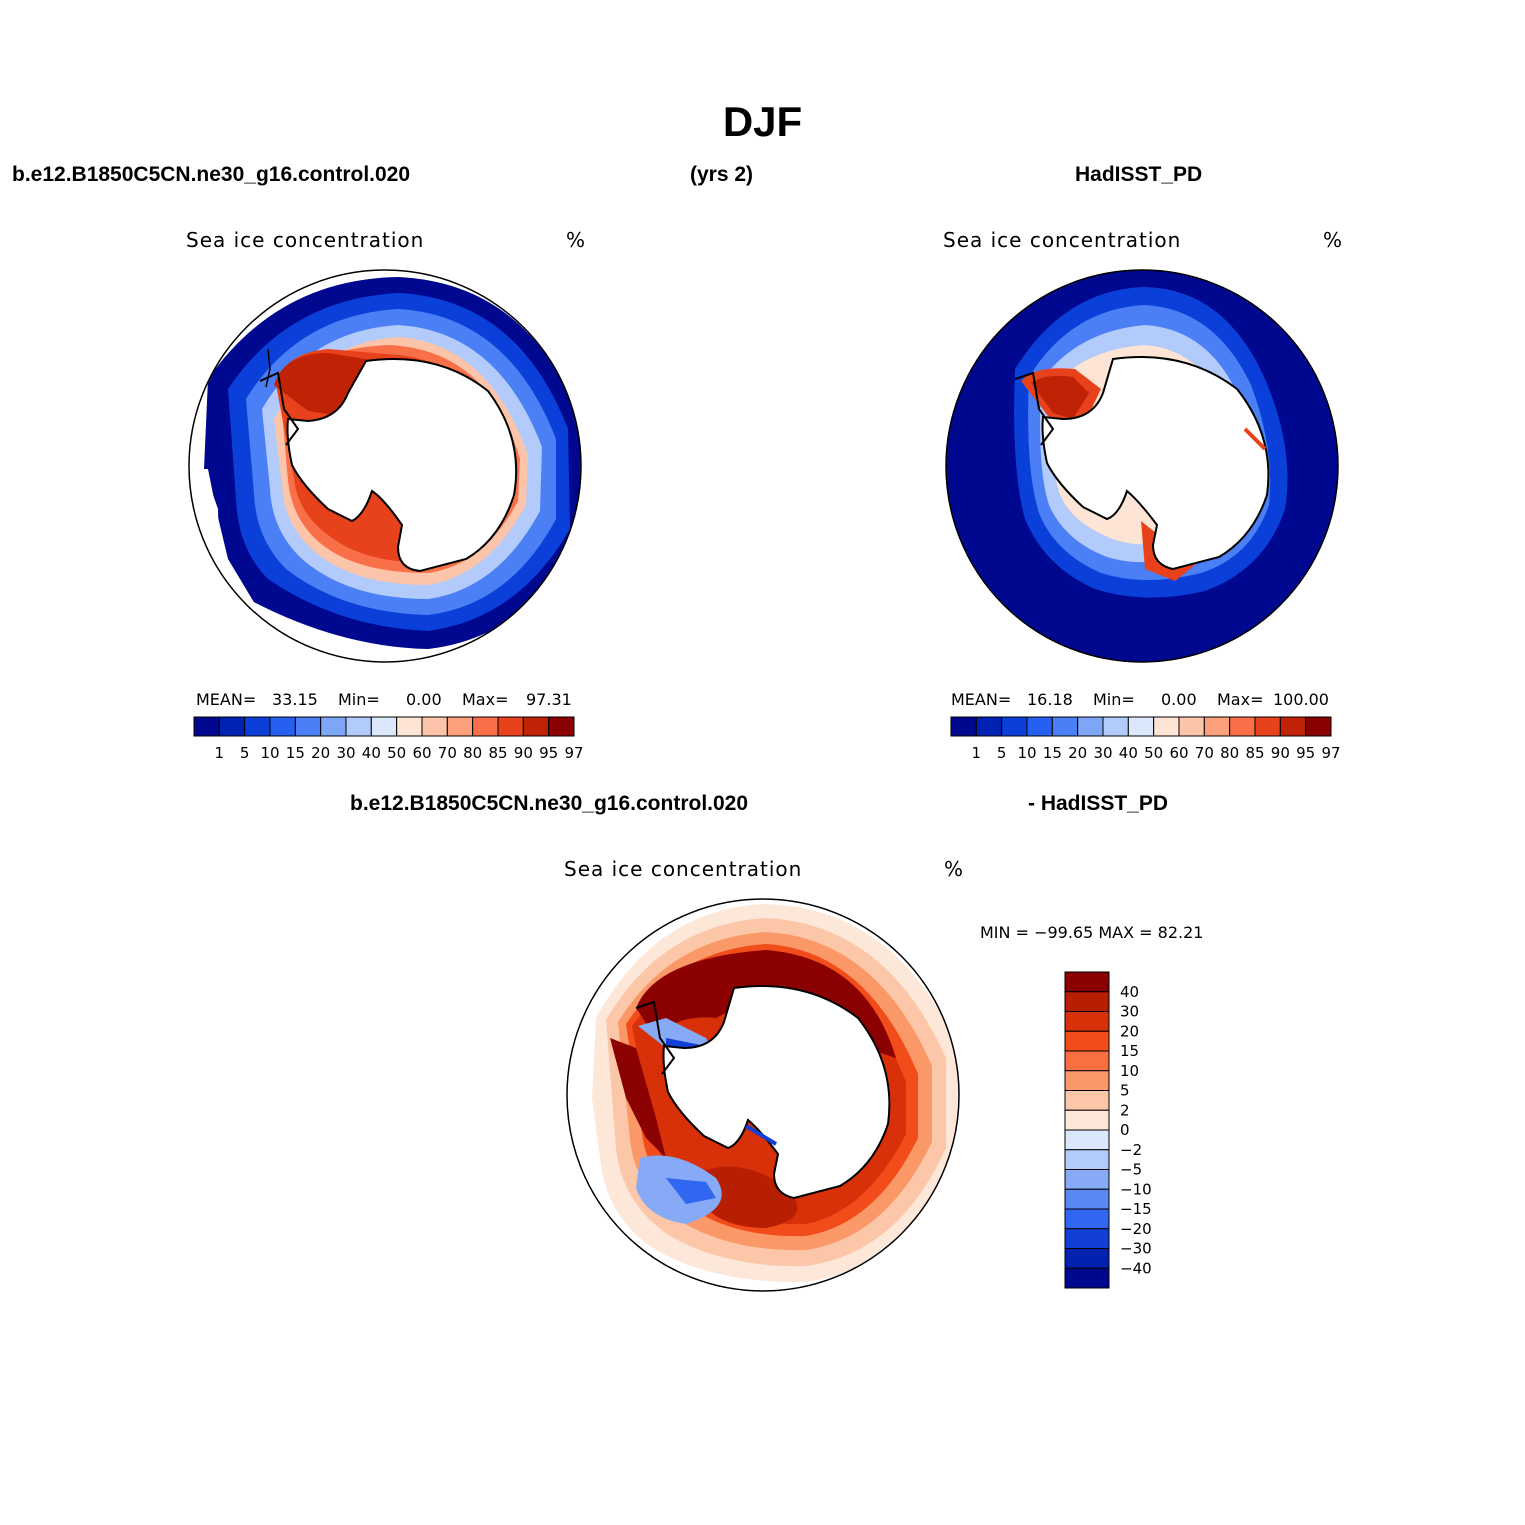  What do you see at coordinates (396, 753) in the screenshot?
I see `colorbar-tick-label: 50` at bounding box center [396, 753].